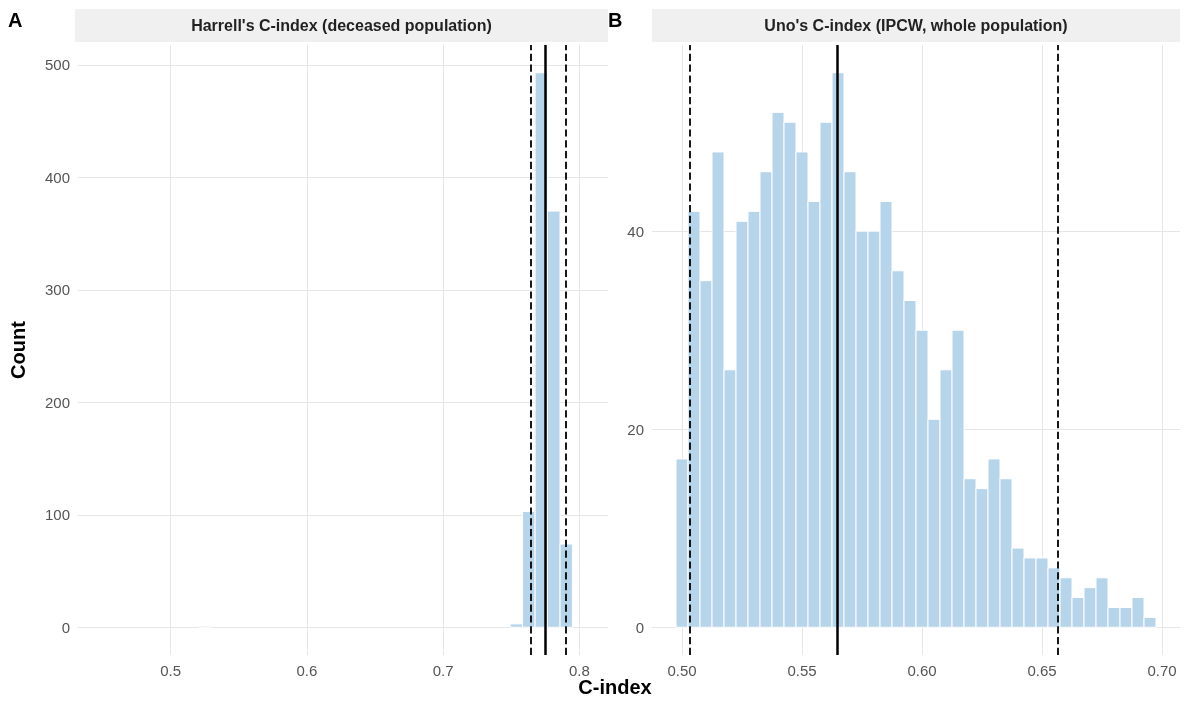 The width and height of the screenshot is (1190, 708). Describe the element at coordinates (15, 20) in the screenshot. I see `text: A` at that location.